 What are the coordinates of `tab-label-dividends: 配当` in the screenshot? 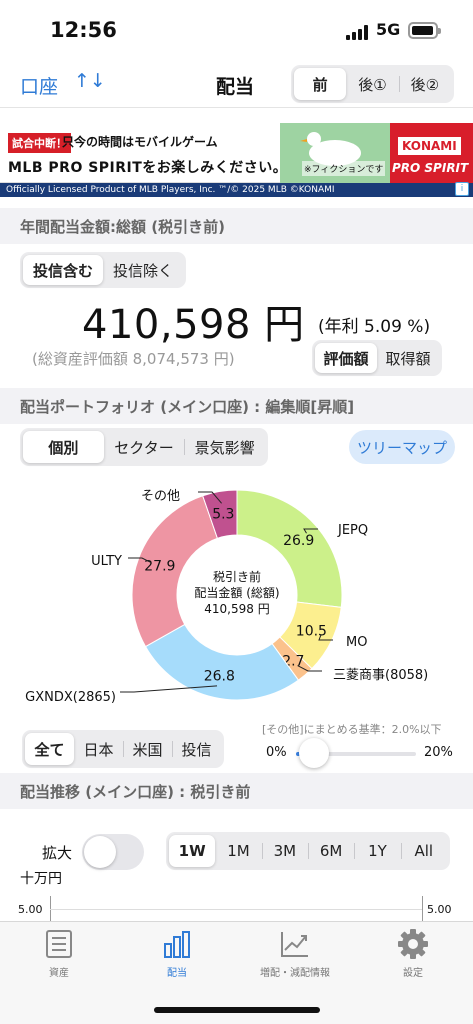 It's located at (177, 973).